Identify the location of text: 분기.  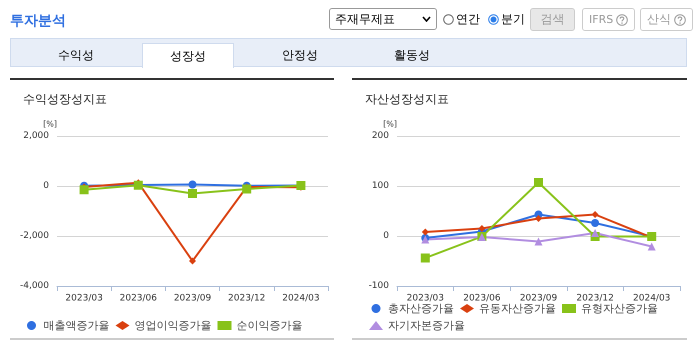
(513, 19).